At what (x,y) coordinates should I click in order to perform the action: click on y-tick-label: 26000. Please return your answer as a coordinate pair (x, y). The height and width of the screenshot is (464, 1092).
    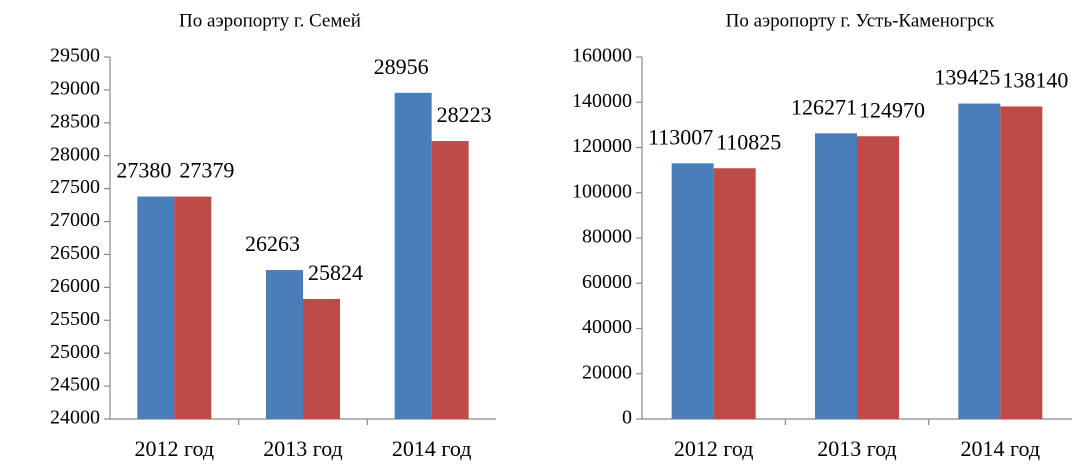
    Looking at the image, I should click on (75, 286).